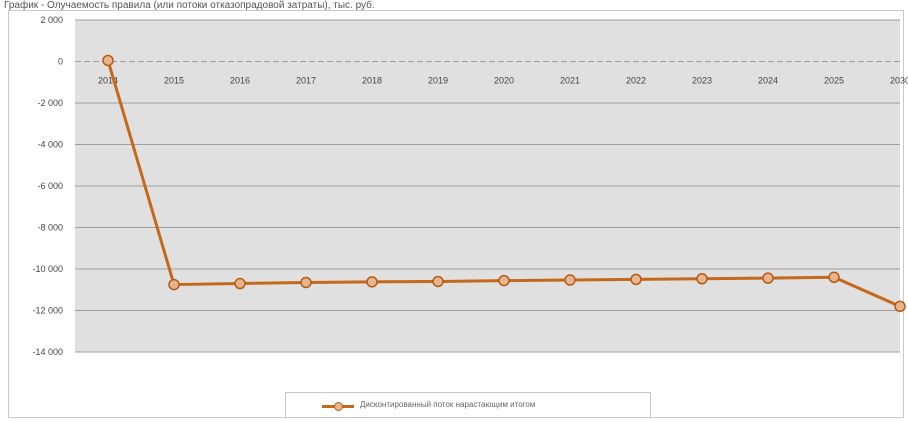 The height and width of the screenshot is (422, 908). I want to click on y-tick-label: -12 000, so click(47, 311).